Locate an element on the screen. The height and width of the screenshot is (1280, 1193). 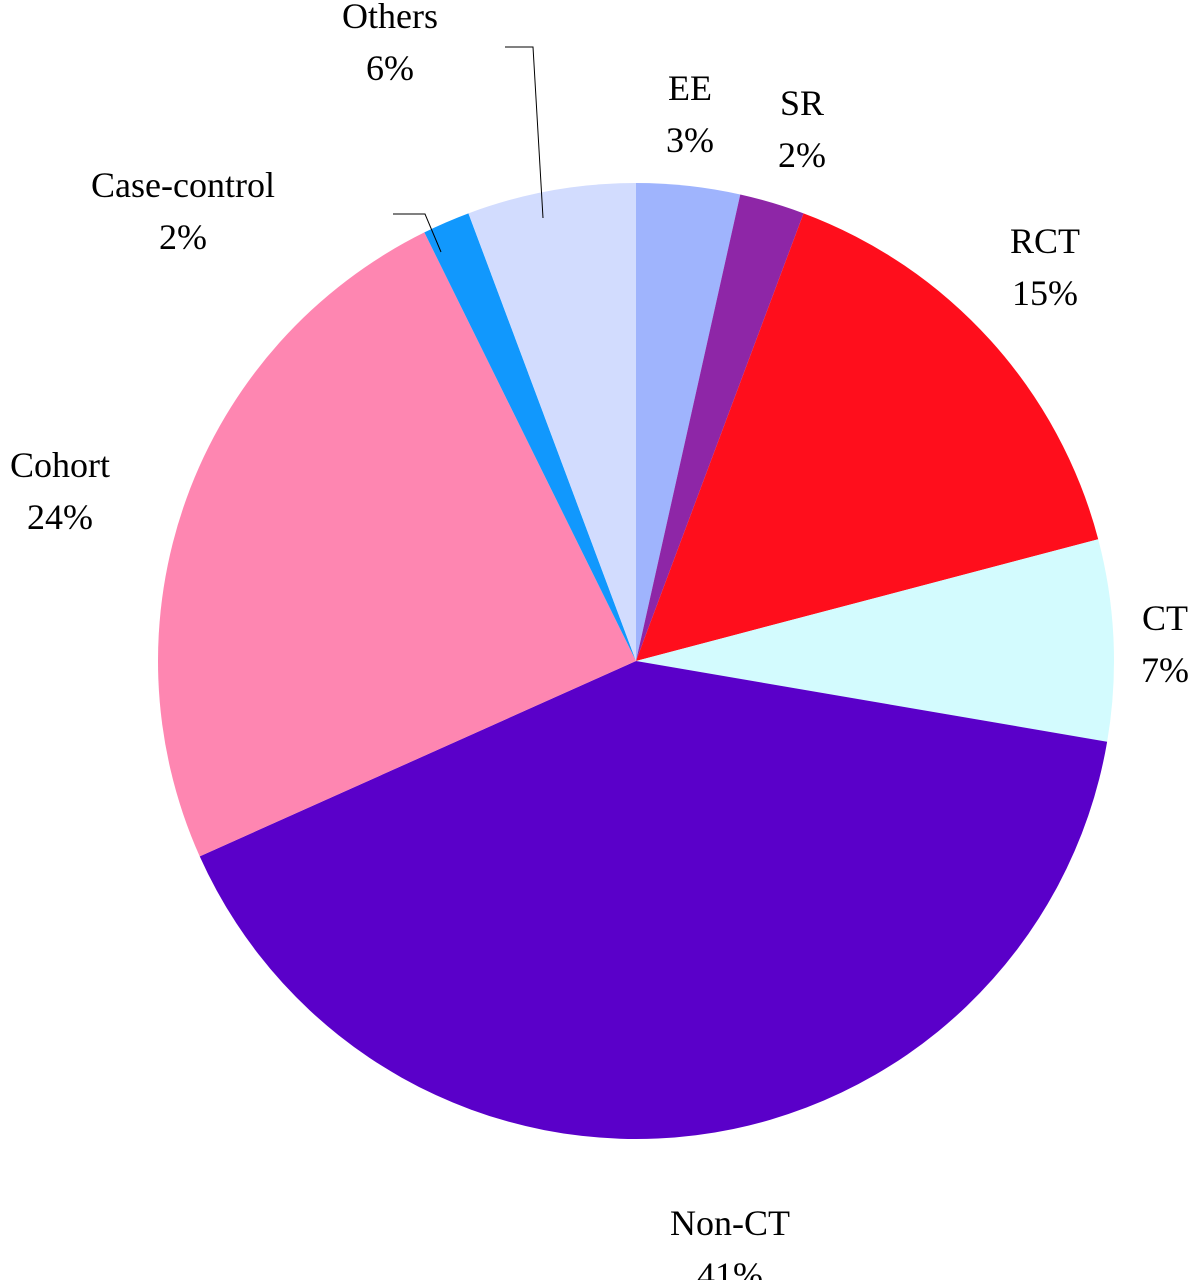
label-value-cohort: 24% is located at coordinates (60, 517).